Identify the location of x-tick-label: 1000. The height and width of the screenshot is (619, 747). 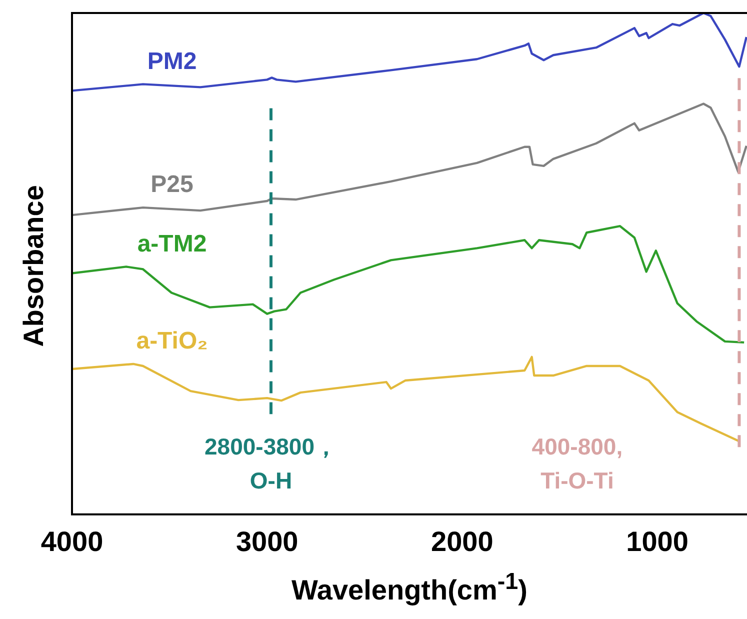
(657, 541).